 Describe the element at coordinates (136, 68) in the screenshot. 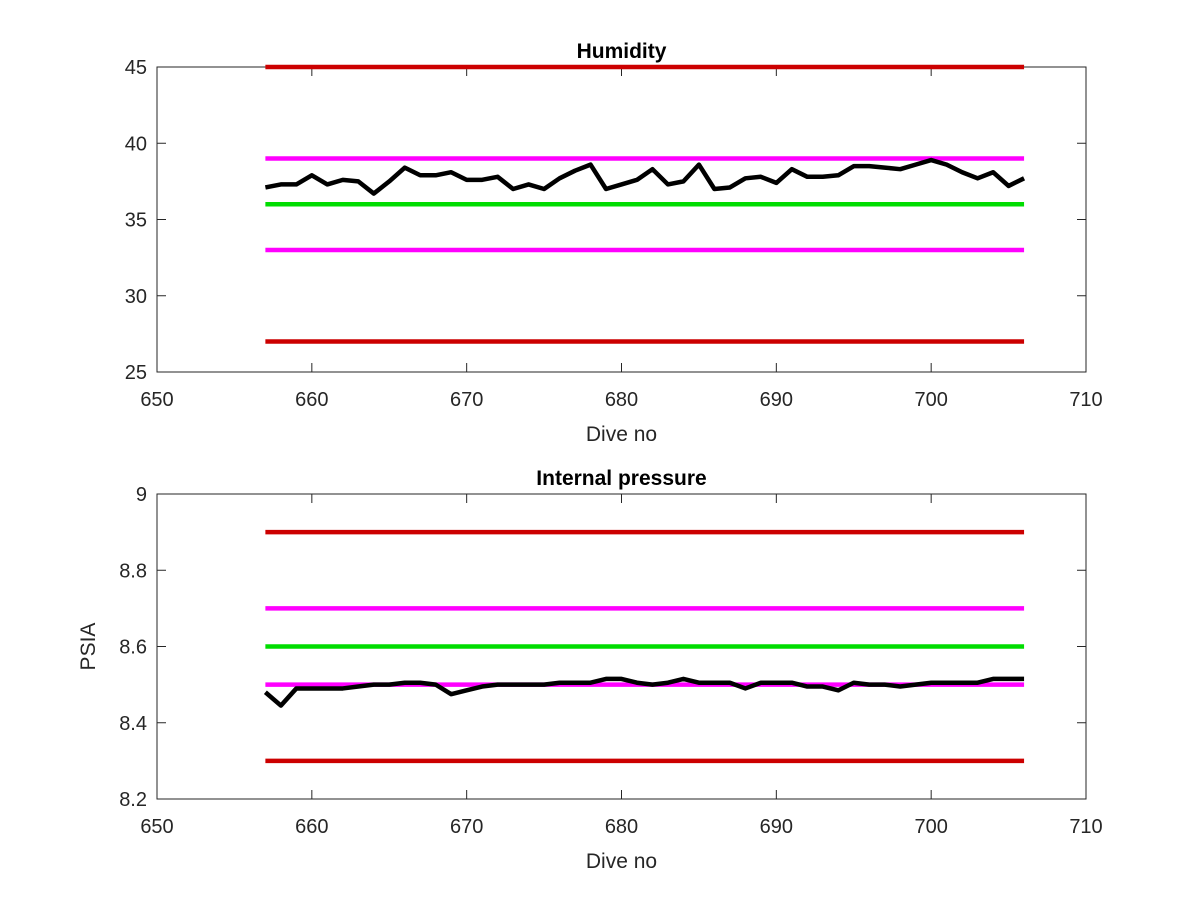

I see `y-tick-label: 45` at that location.